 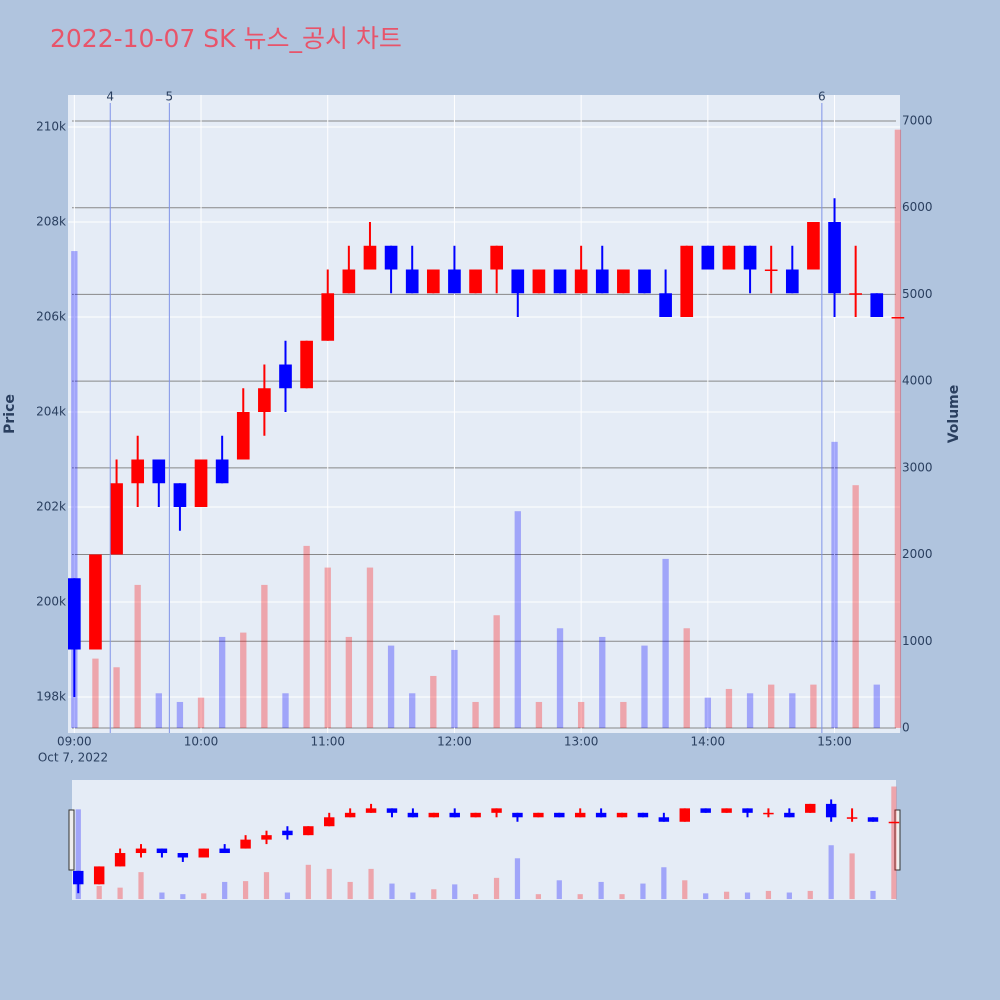 What do you see at coordinates (10, 414) in the screenshot?
I see `y-axis-title: Price` at bounding box center [10, 414].